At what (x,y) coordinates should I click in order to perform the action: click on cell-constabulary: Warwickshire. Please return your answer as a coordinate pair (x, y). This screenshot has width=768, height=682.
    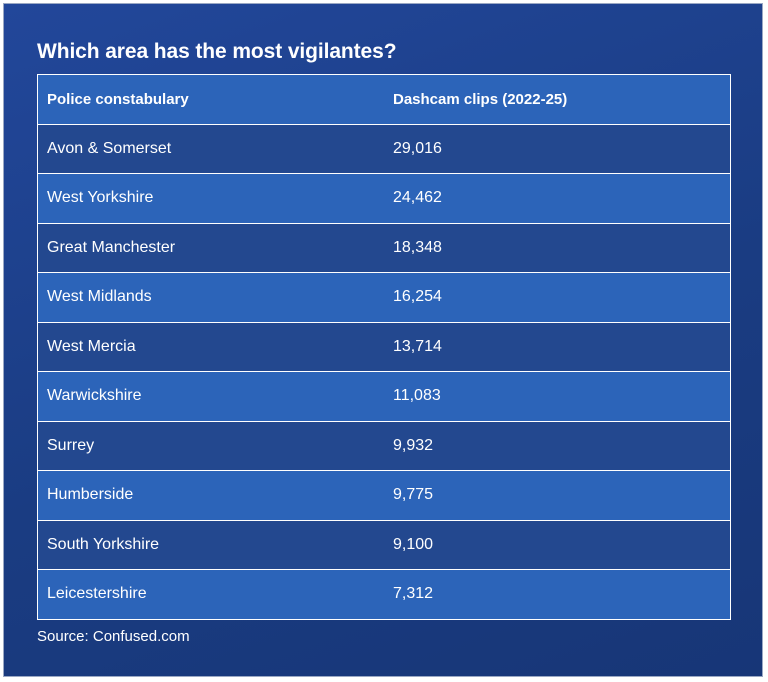
    Looking at the image, I should click on (94, 396).